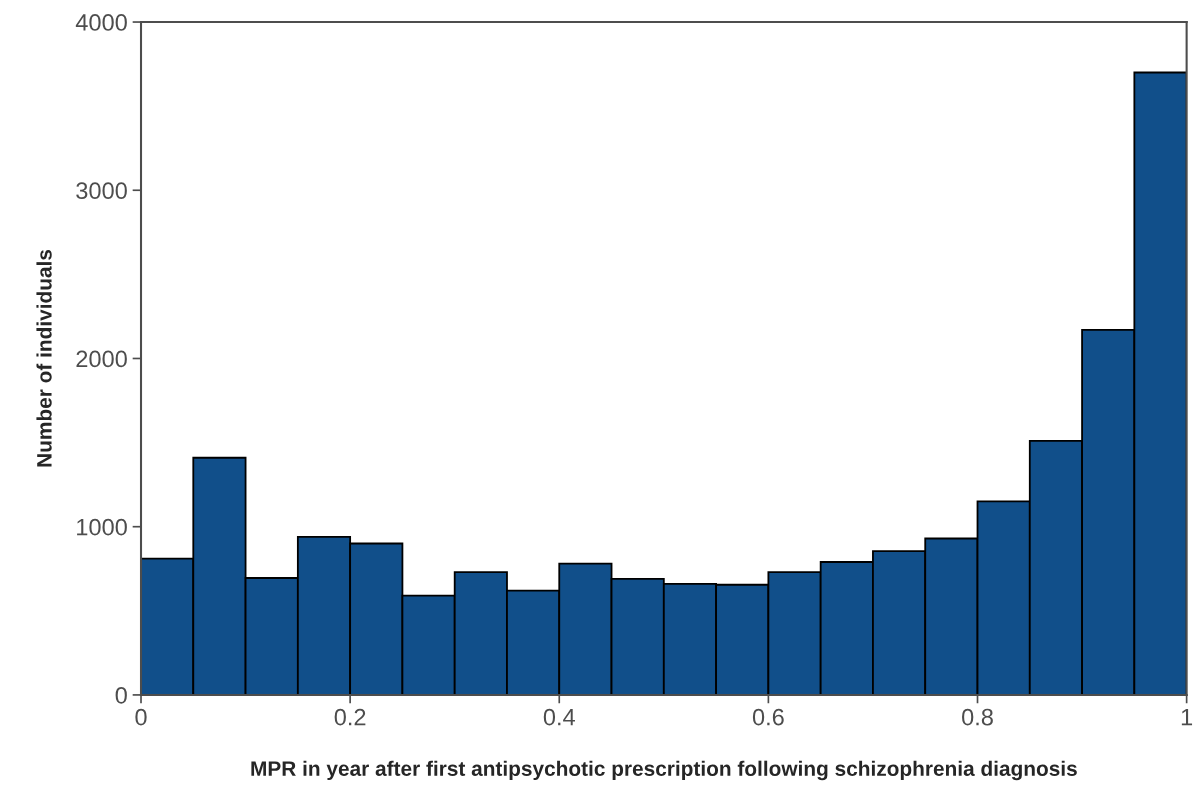 Image resolution: width=1195 pixels, height=787 pixels. Describe the element at coordinates (141, 717) in the screenshot. I see `x-tick-label: 0` at that location.